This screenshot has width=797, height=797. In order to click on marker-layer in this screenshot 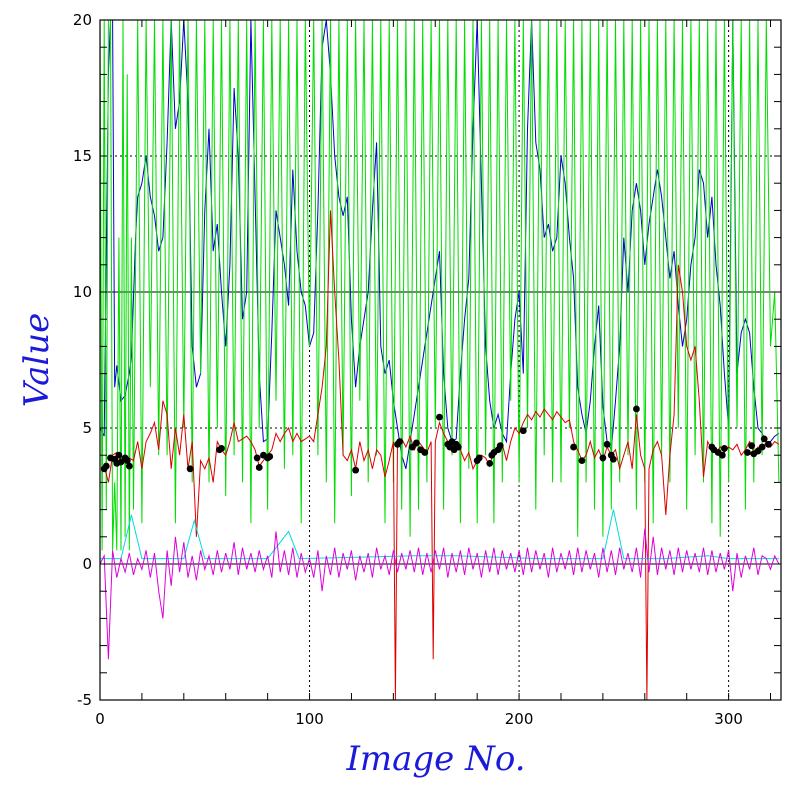, I will do `click(436, 439)`.